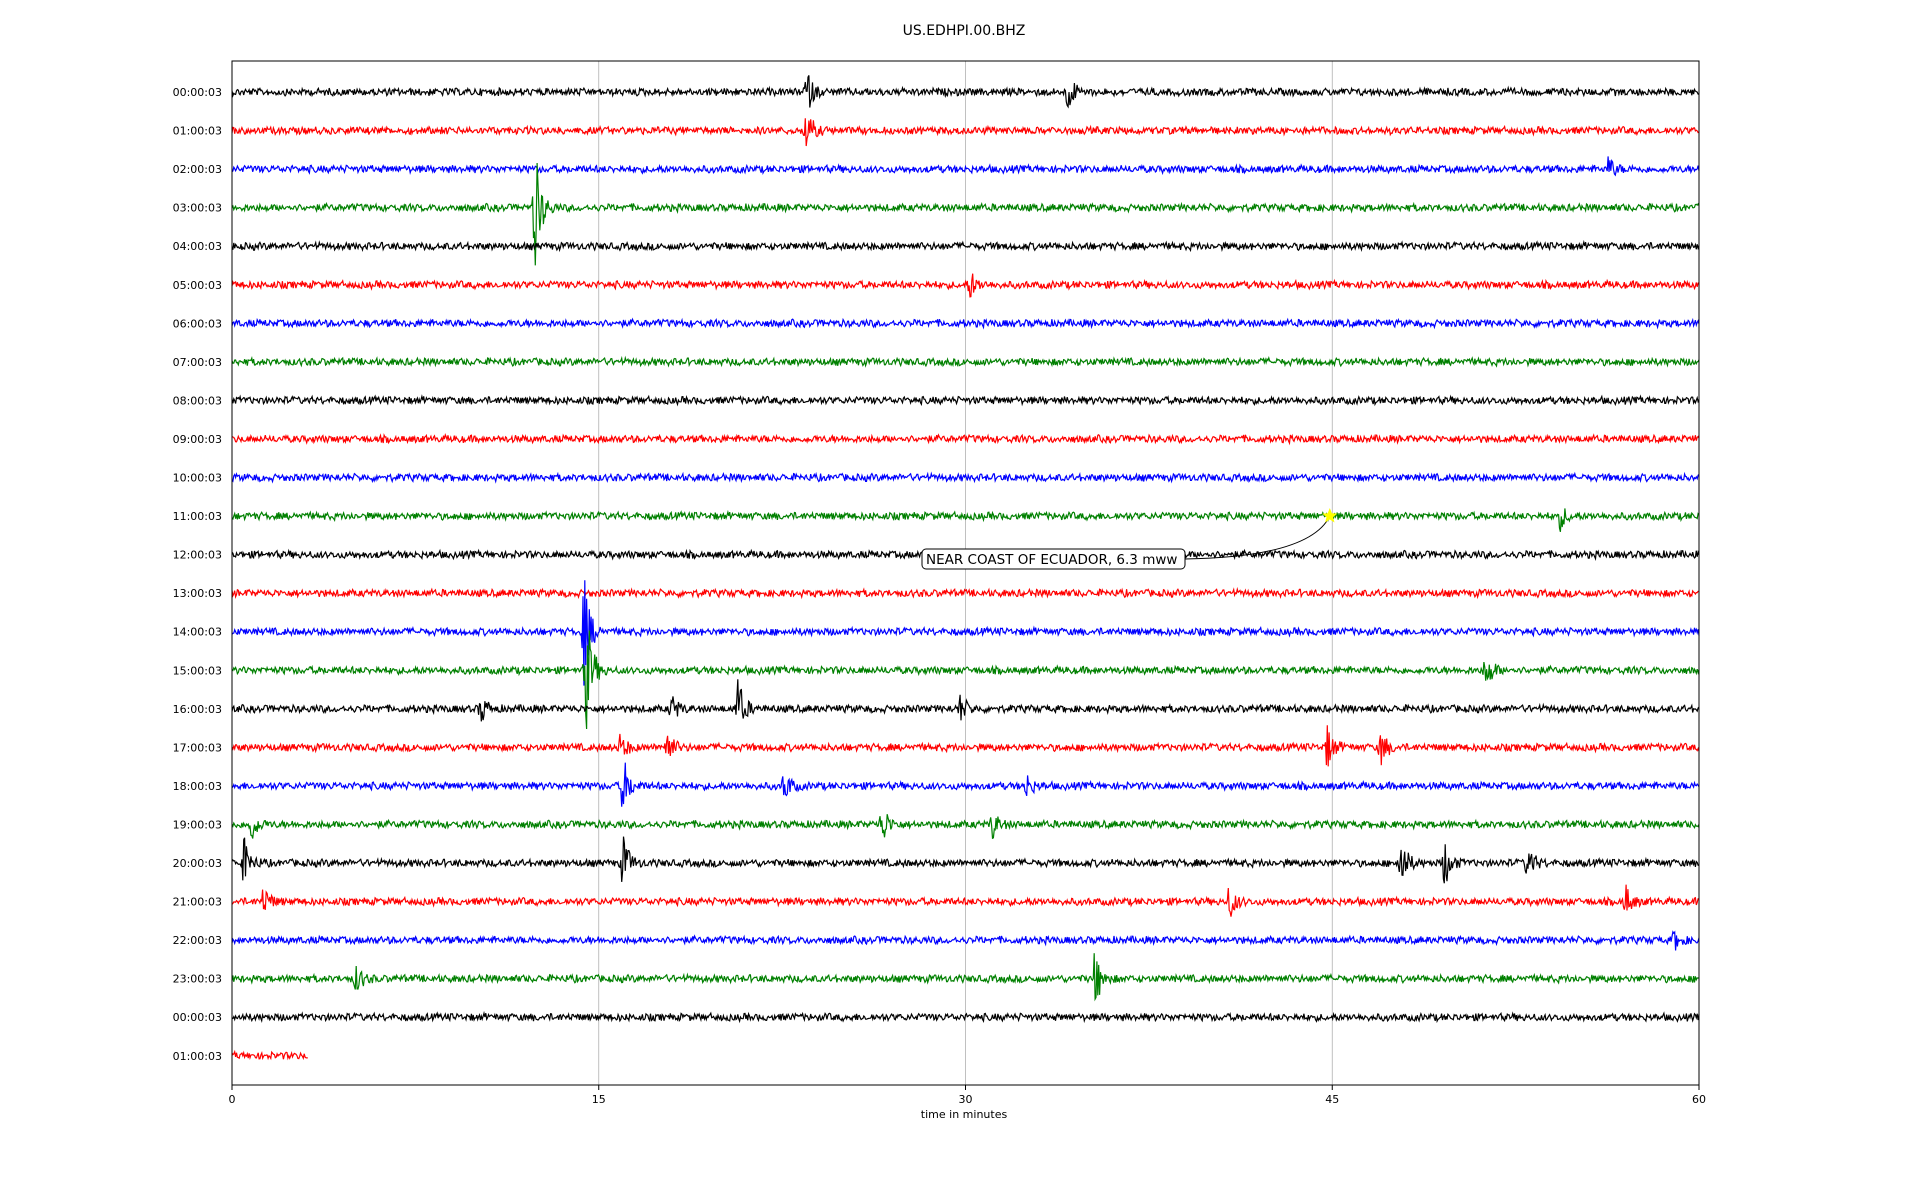 The width and height of the screenshot is (1920, 1200). Describe the element at coordinates (197, 208) in the screenshot. I see `y-tick-label: 03:00:03` at that location.